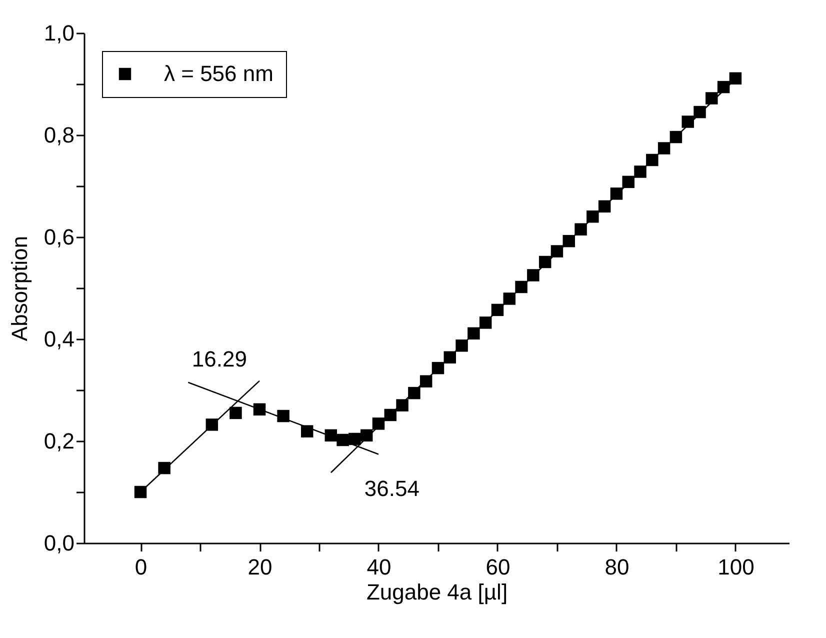  Describe the element at coordinates (437, 592) in the screenshot. I see `x-axis-title: Zugabe 4a [µl]` at that location.